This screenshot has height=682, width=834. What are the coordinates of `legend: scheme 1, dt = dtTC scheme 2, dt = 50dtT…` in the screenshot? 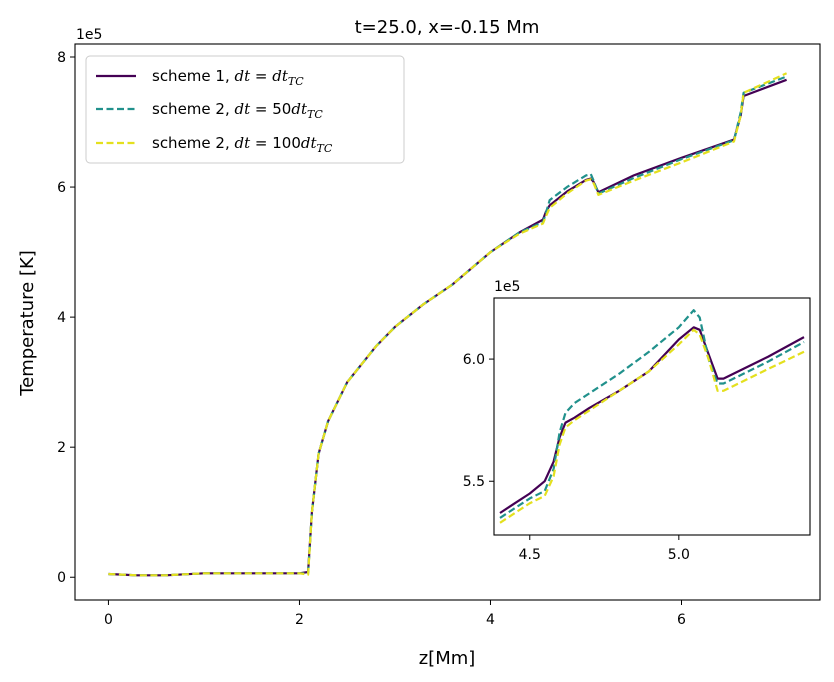 It's located at (245, 109).